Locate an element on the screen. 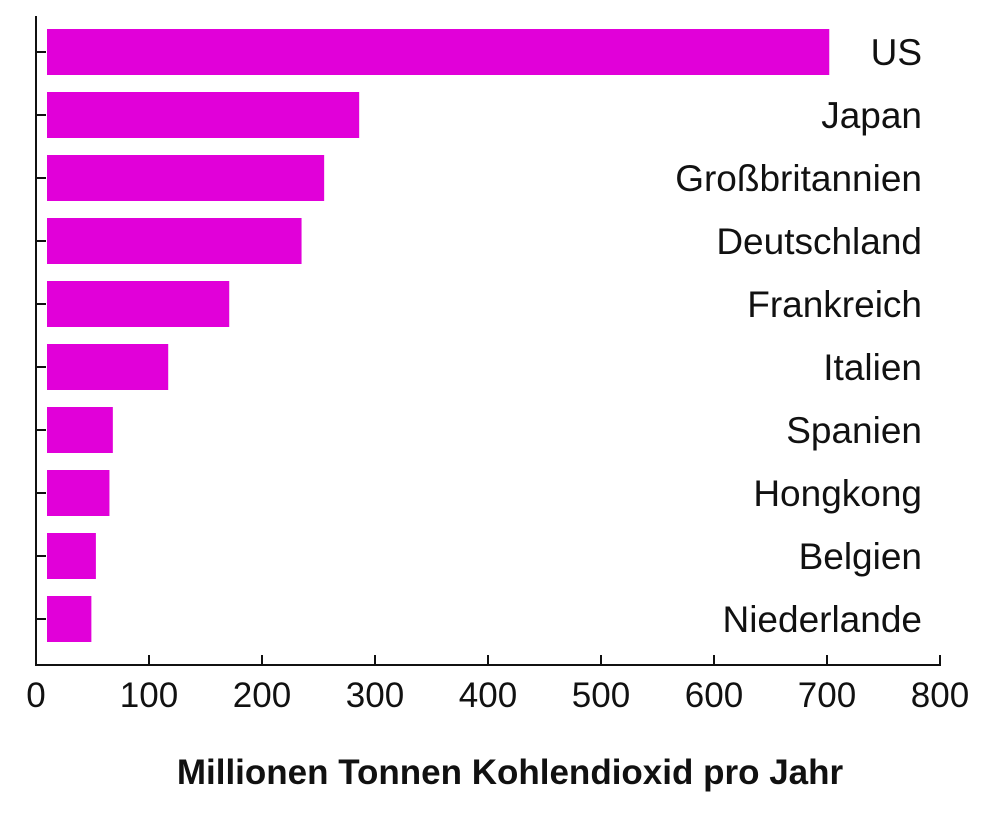  category-label-8: Belgien is located at coordinates (860, 556).